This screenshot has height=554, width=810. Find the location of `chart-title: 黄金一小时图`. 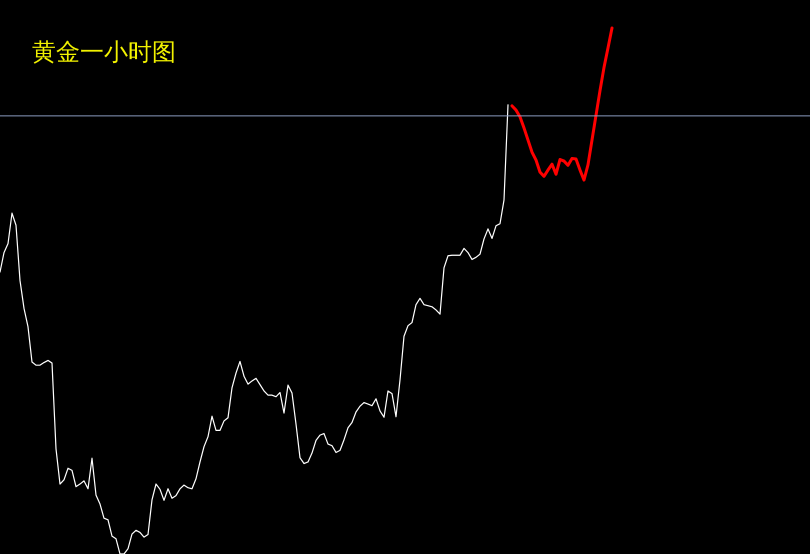

chart-title: 黄金一小时图 is located at coordinates (104, 52).